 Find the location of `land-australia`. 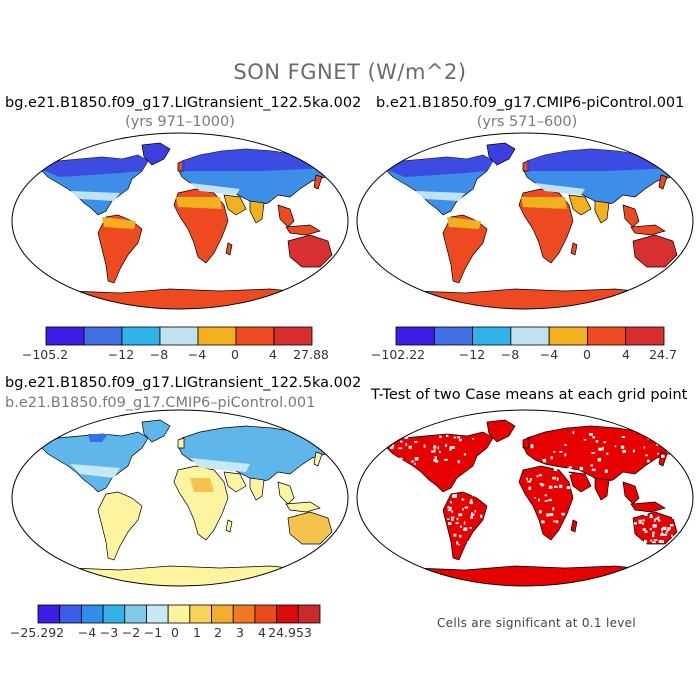

land-australia is located at coordinates (310, 528).